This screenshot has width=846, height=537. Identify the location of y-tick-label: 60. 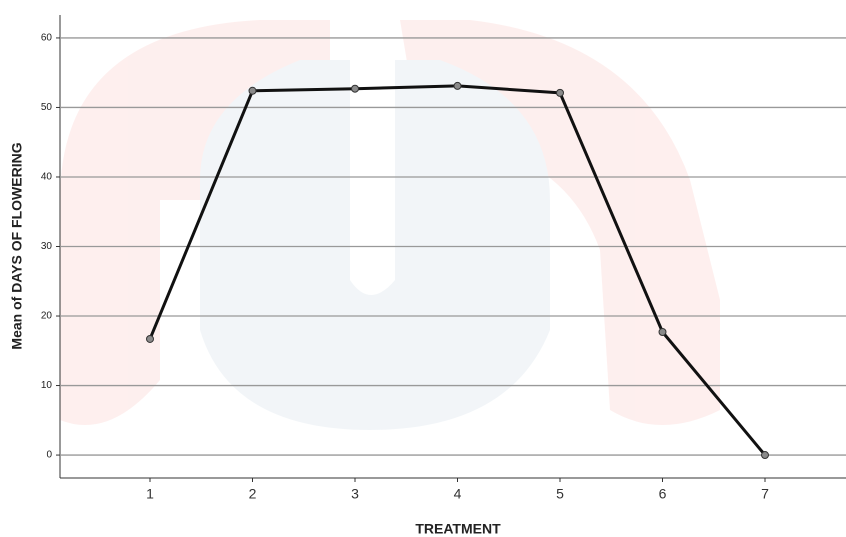
(47, 38).